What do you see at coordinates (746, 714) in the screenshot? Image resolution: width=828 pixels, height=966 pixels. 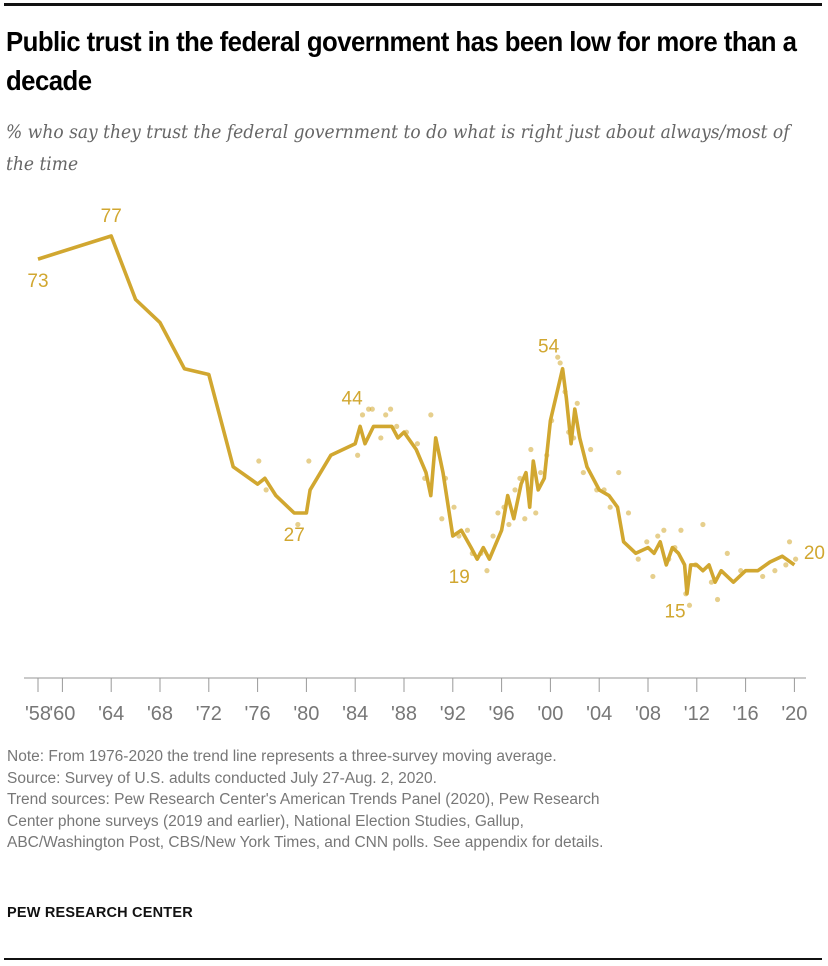 I see `x-tick-label: '16` at bounding box center [746, 714].